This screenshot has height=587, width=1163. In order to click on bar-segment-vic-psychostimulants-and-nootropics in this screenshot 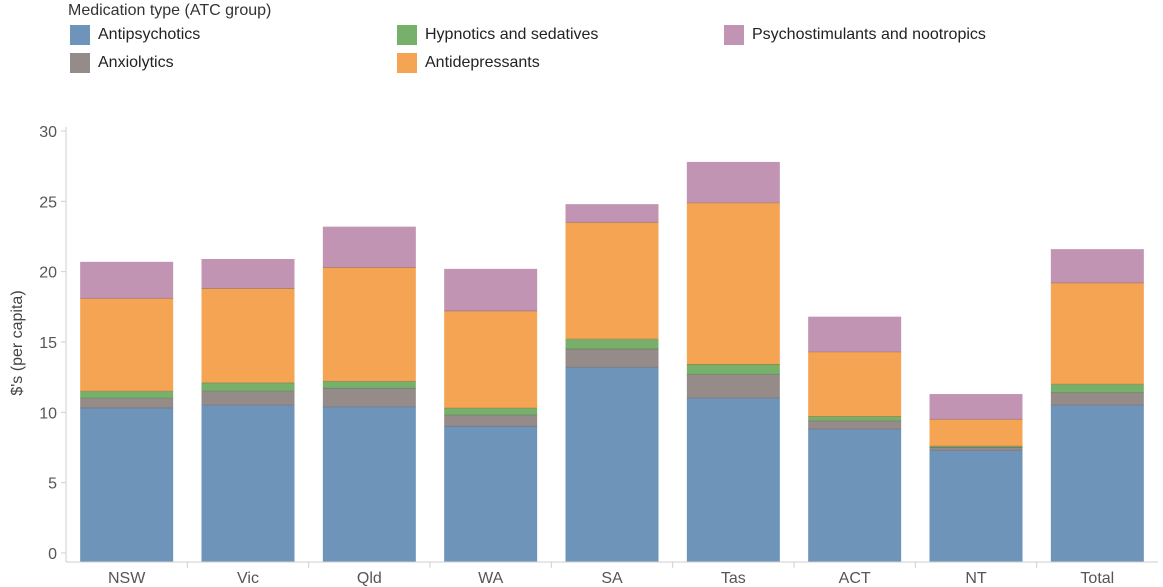, I will do `click(248, 274)`.